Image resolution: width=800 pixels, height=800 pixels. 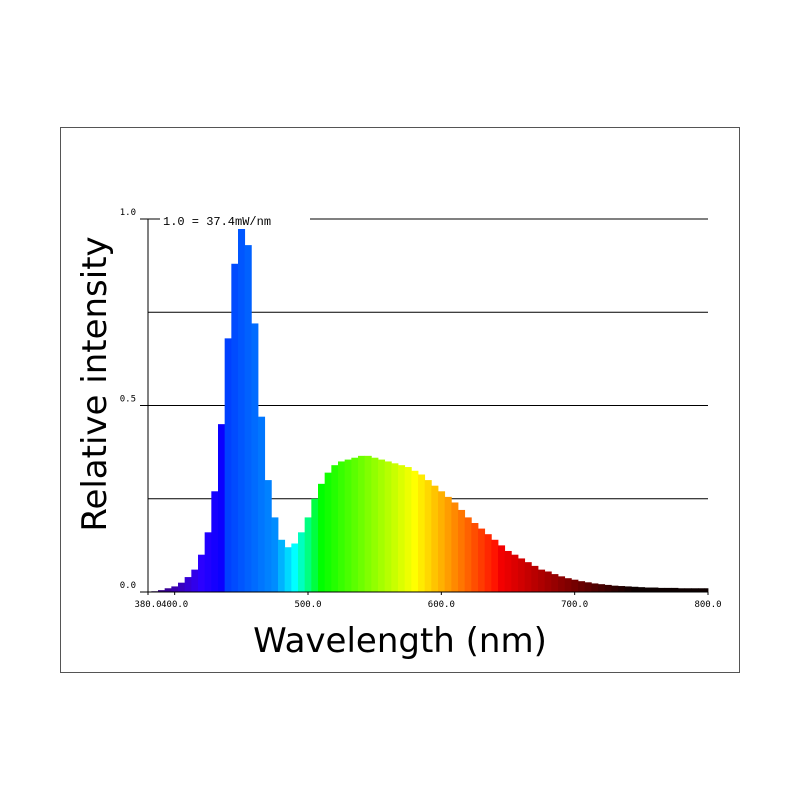 I want to click on x-axis-title: Wavelength (nm), so click(x=400, y=641).